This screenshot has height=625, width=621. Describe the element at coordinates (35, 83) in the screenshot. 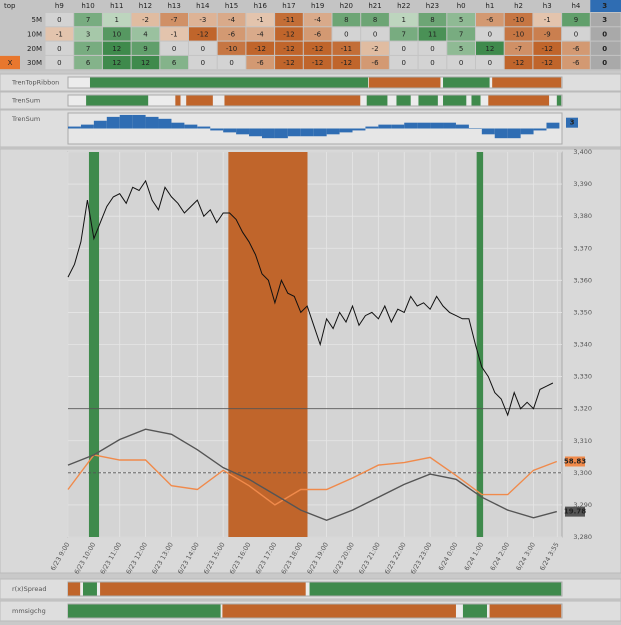

I see `panel-title: TrenTopRibbon` at that location.